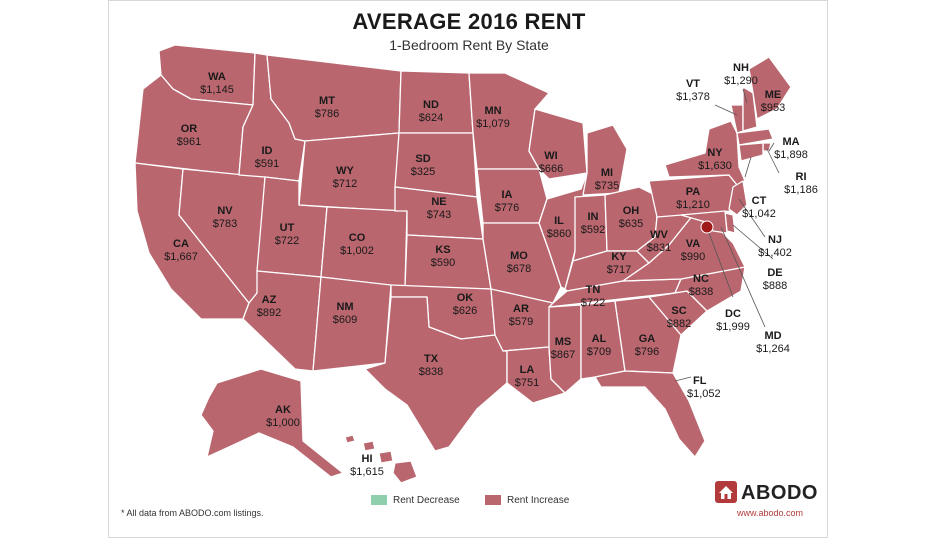 Image resolution: width=940 pixels, height=540 pixels. What do you see at coordinates (599, 339) in the screenshot?
I see `state-abbr: AL` at bounding box center [599, 339].